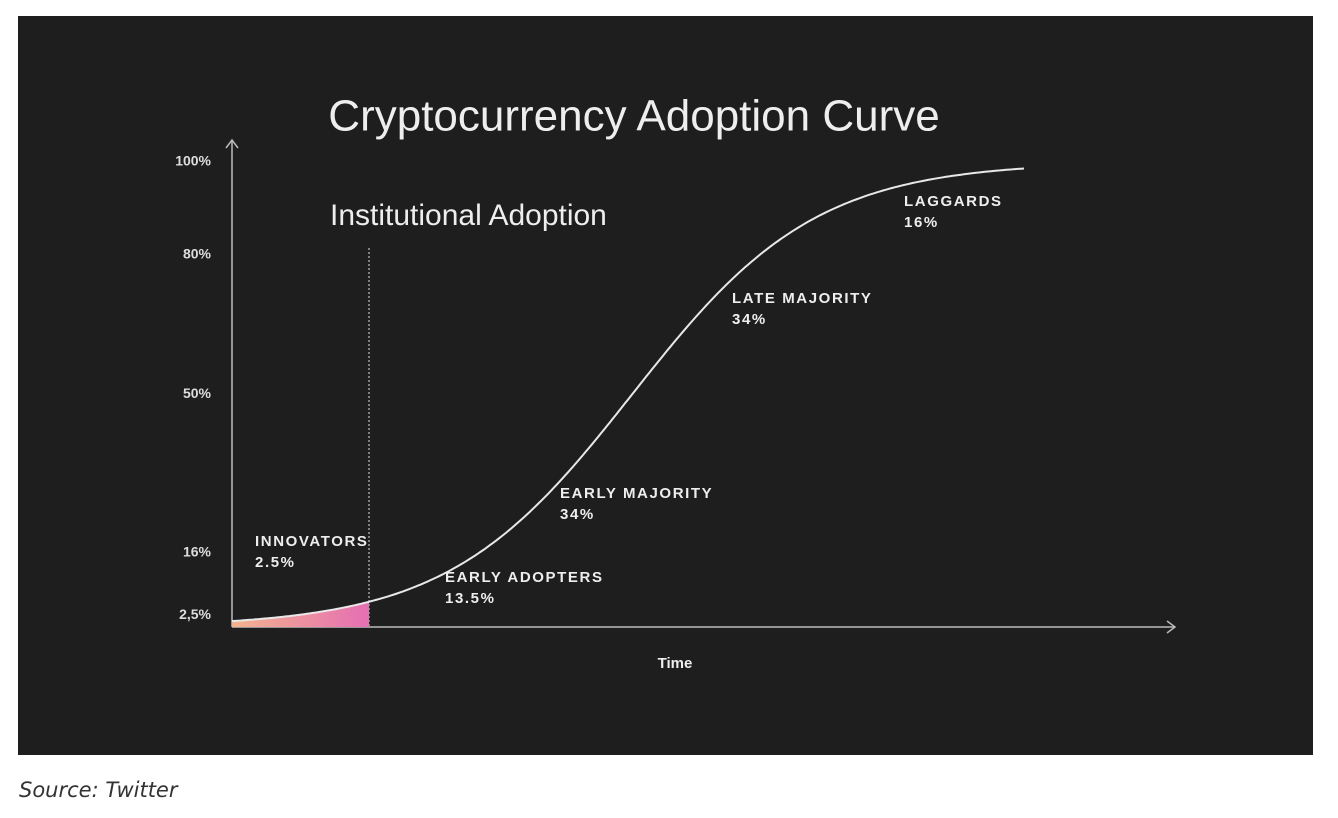 This screenshot has height=818, width=1338. Describe the element at coordinates (802, 298) in the screenshot. I see `segment-name: LATE MAJORITY` at that location.